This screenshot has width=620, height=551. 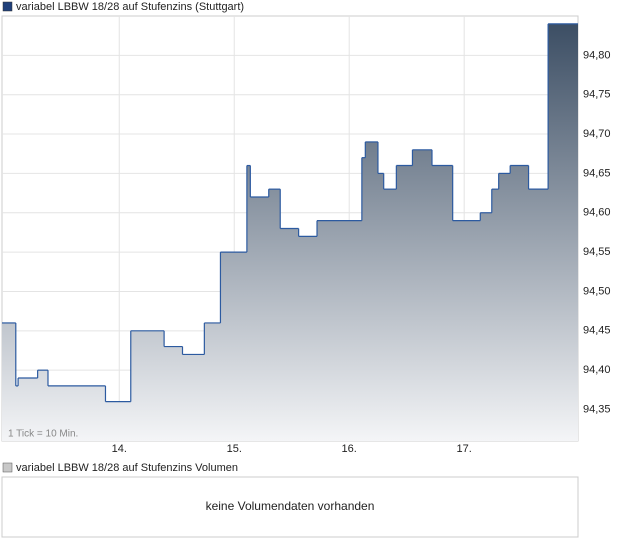 I want to click on x-tick-label: 17., so click(x=464, y=449).